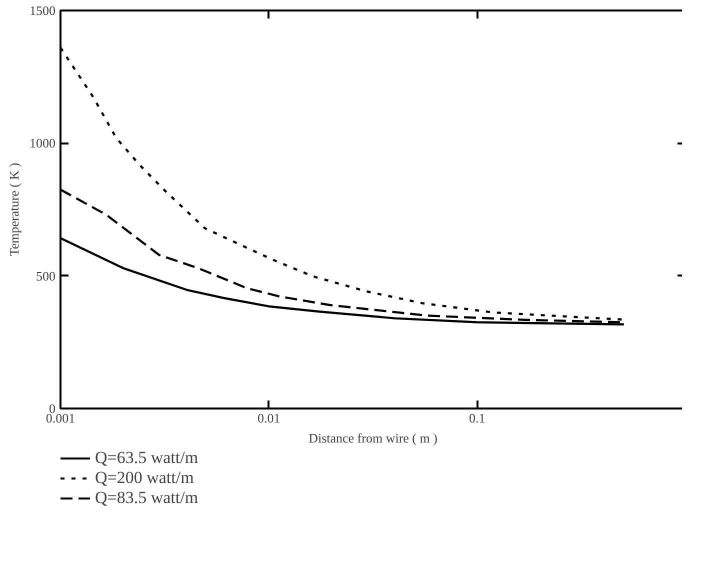 Image resolution: width=728 pixels, height=587 pixels. I want to click on legend-label: Q=63.5 watt/m, so click(146, 458).